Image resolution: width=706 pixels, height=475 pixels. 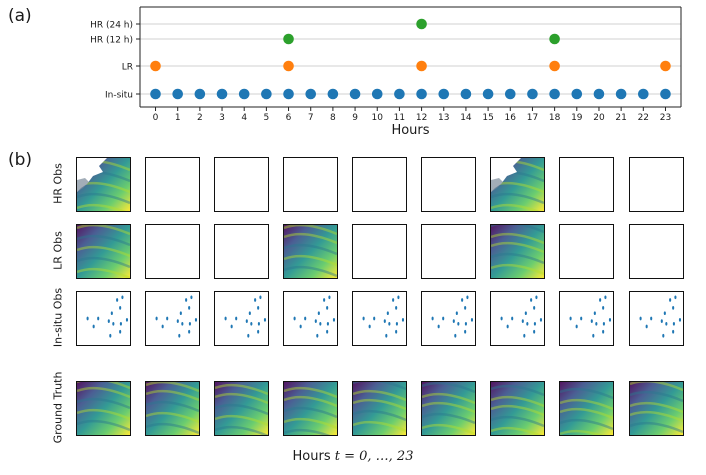 What do you see at coordinates (156, 118) in the screenshot?
I see `x-tick-label: 0` at bounding box center [156, 118].